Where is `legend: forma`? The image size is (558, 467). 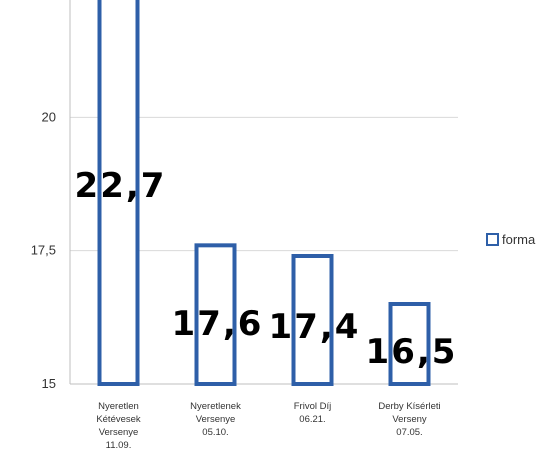
legend: forma is located at coordinates (510, 239).